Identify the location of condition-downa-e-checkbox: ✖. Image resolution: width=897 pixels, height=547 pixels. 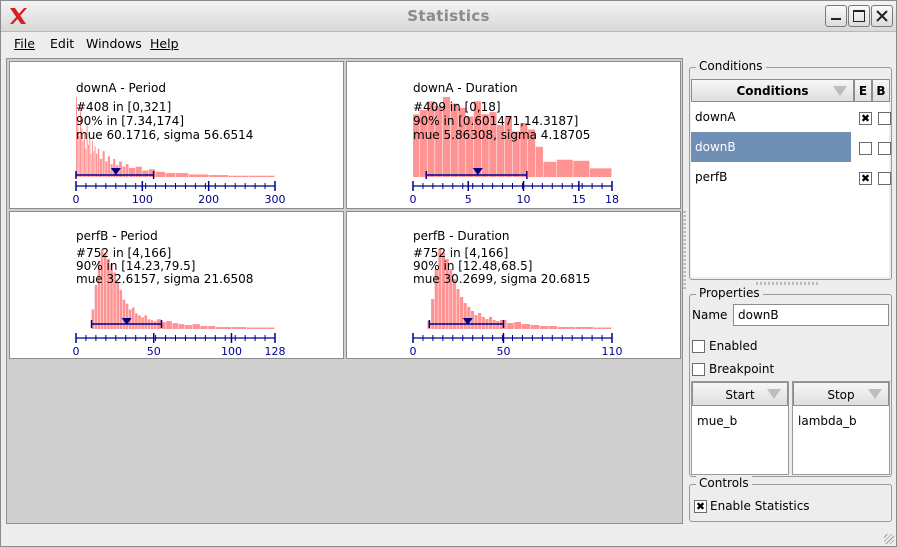
(865, 118).